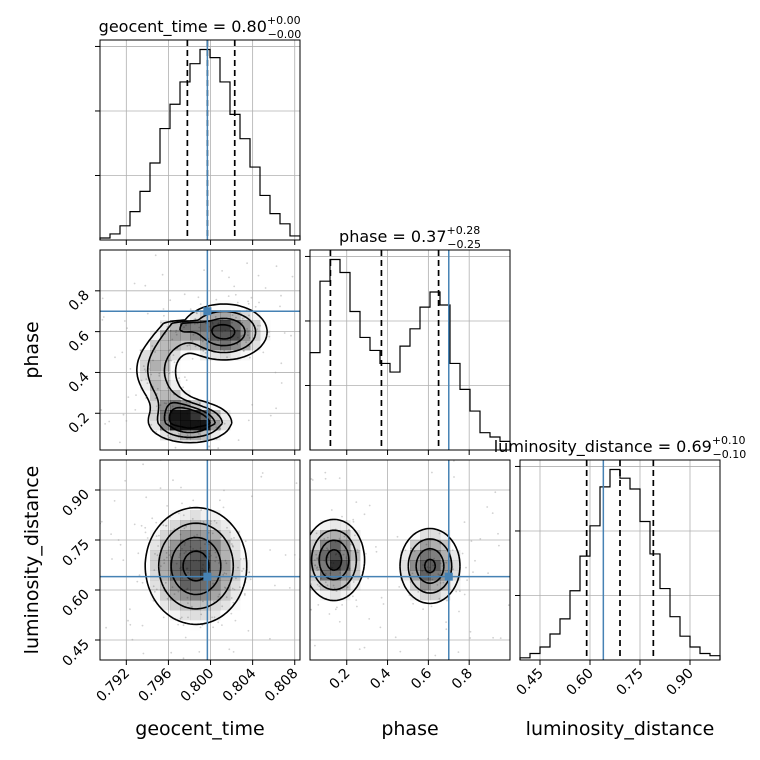  What do you see at coordinates (448, 576) in the screenshot?
I see `truth-marker-phase-luminosity_distance` at bounding box center [448, 576].